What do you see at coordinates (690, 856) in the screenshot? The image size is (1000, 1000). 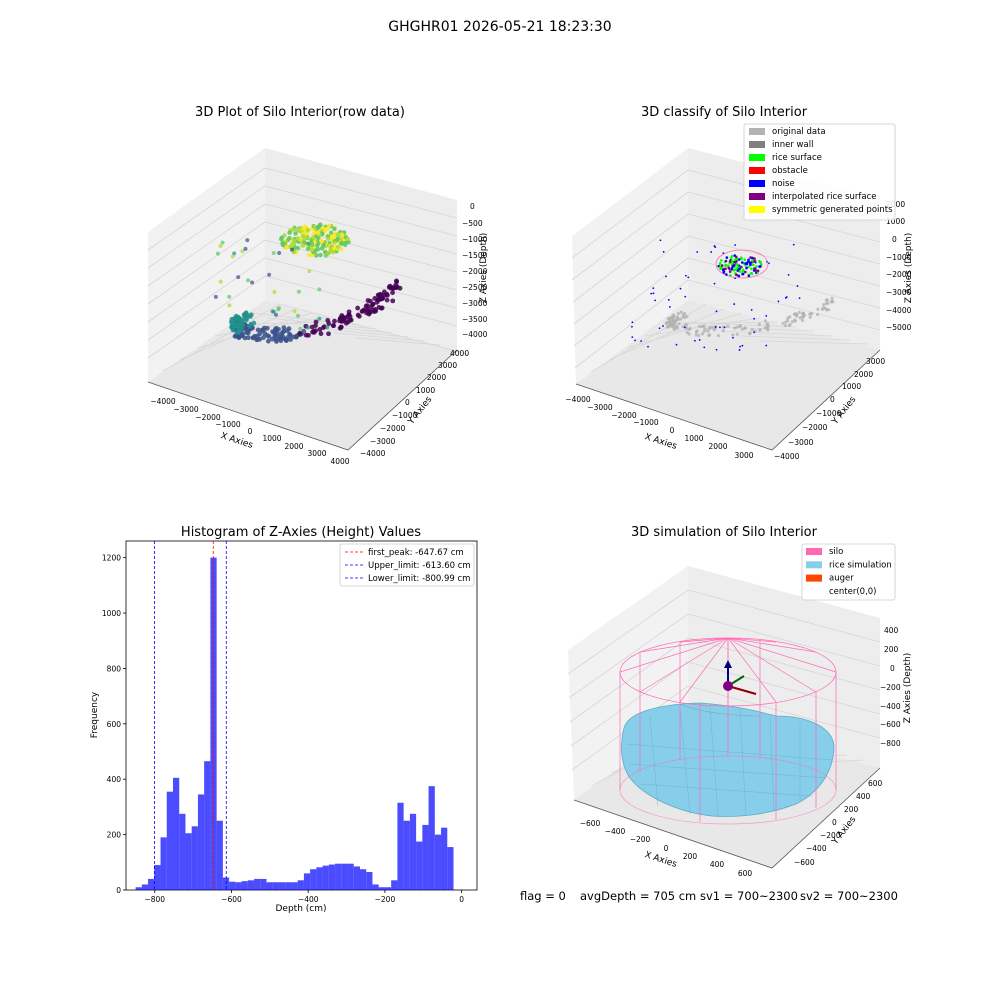 I see `p4-xtick-4: 200` at bounding box center [690, 856].